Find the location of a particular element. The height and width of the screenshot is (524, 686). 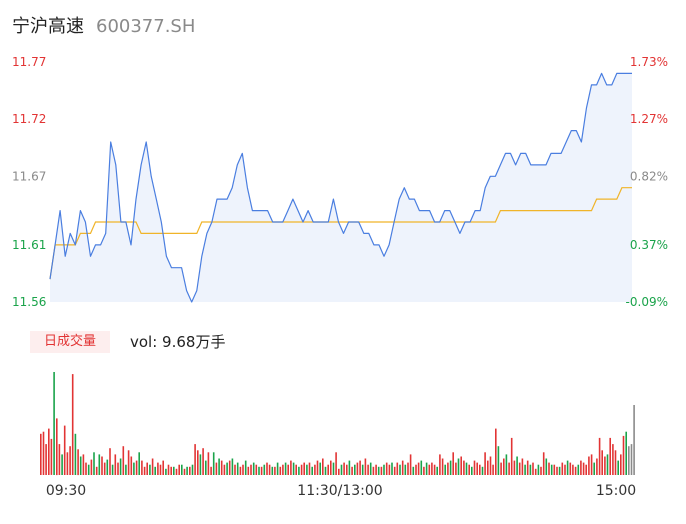

y-tick-percent-label: 0.82% is located at coordinates (649, 176).